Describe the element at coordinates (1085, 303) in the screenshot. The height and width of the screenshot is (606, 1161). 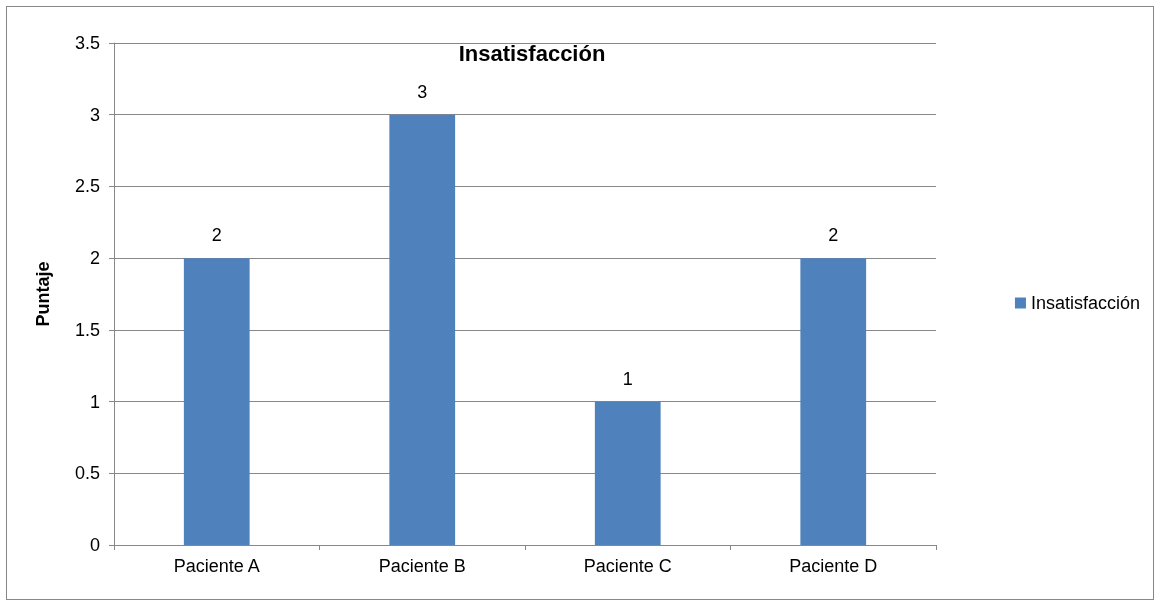
I see `legend-label: Insatisfacción` at that location.